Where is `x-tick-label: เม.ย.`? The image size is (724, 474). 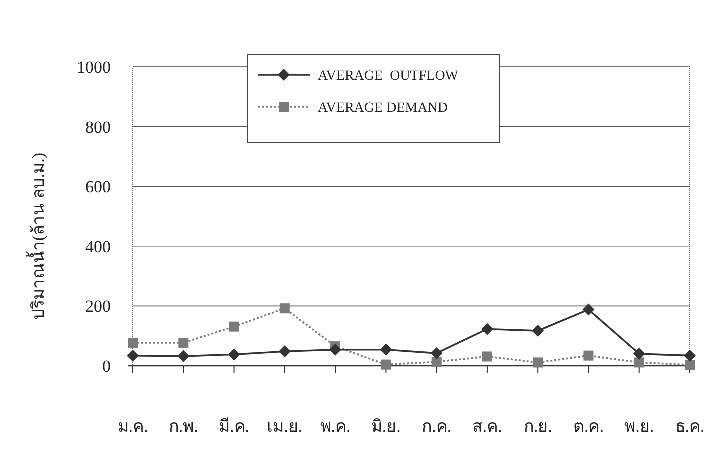
x-tick-label: เม.ย. is located at coordinates (285, 426).